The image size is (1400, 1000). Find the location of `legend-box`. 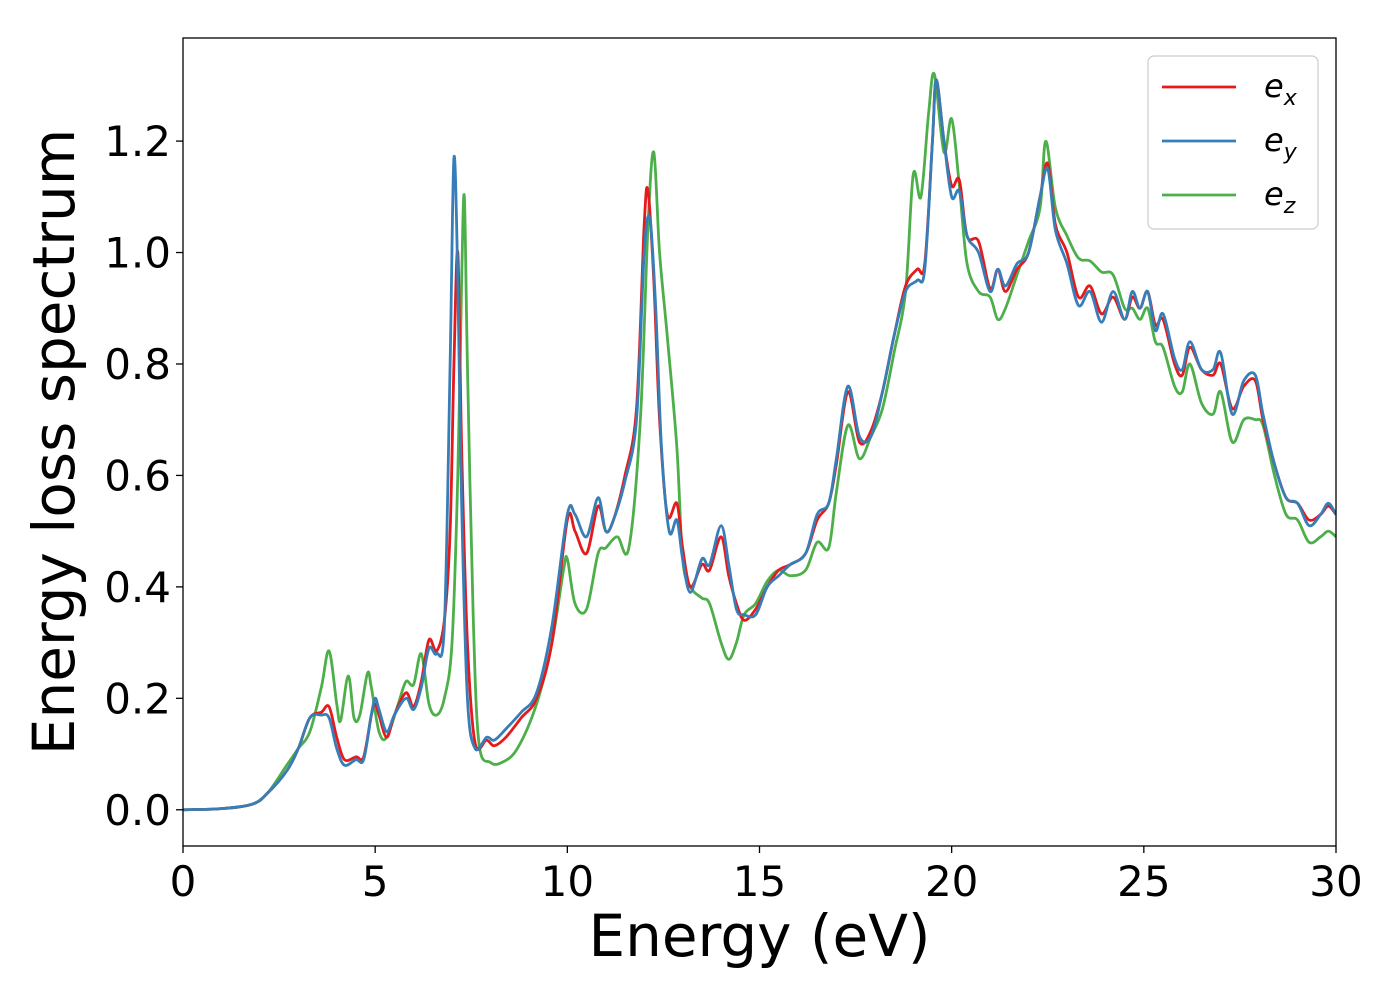

legend-box is located at coordinates (1233, 142).